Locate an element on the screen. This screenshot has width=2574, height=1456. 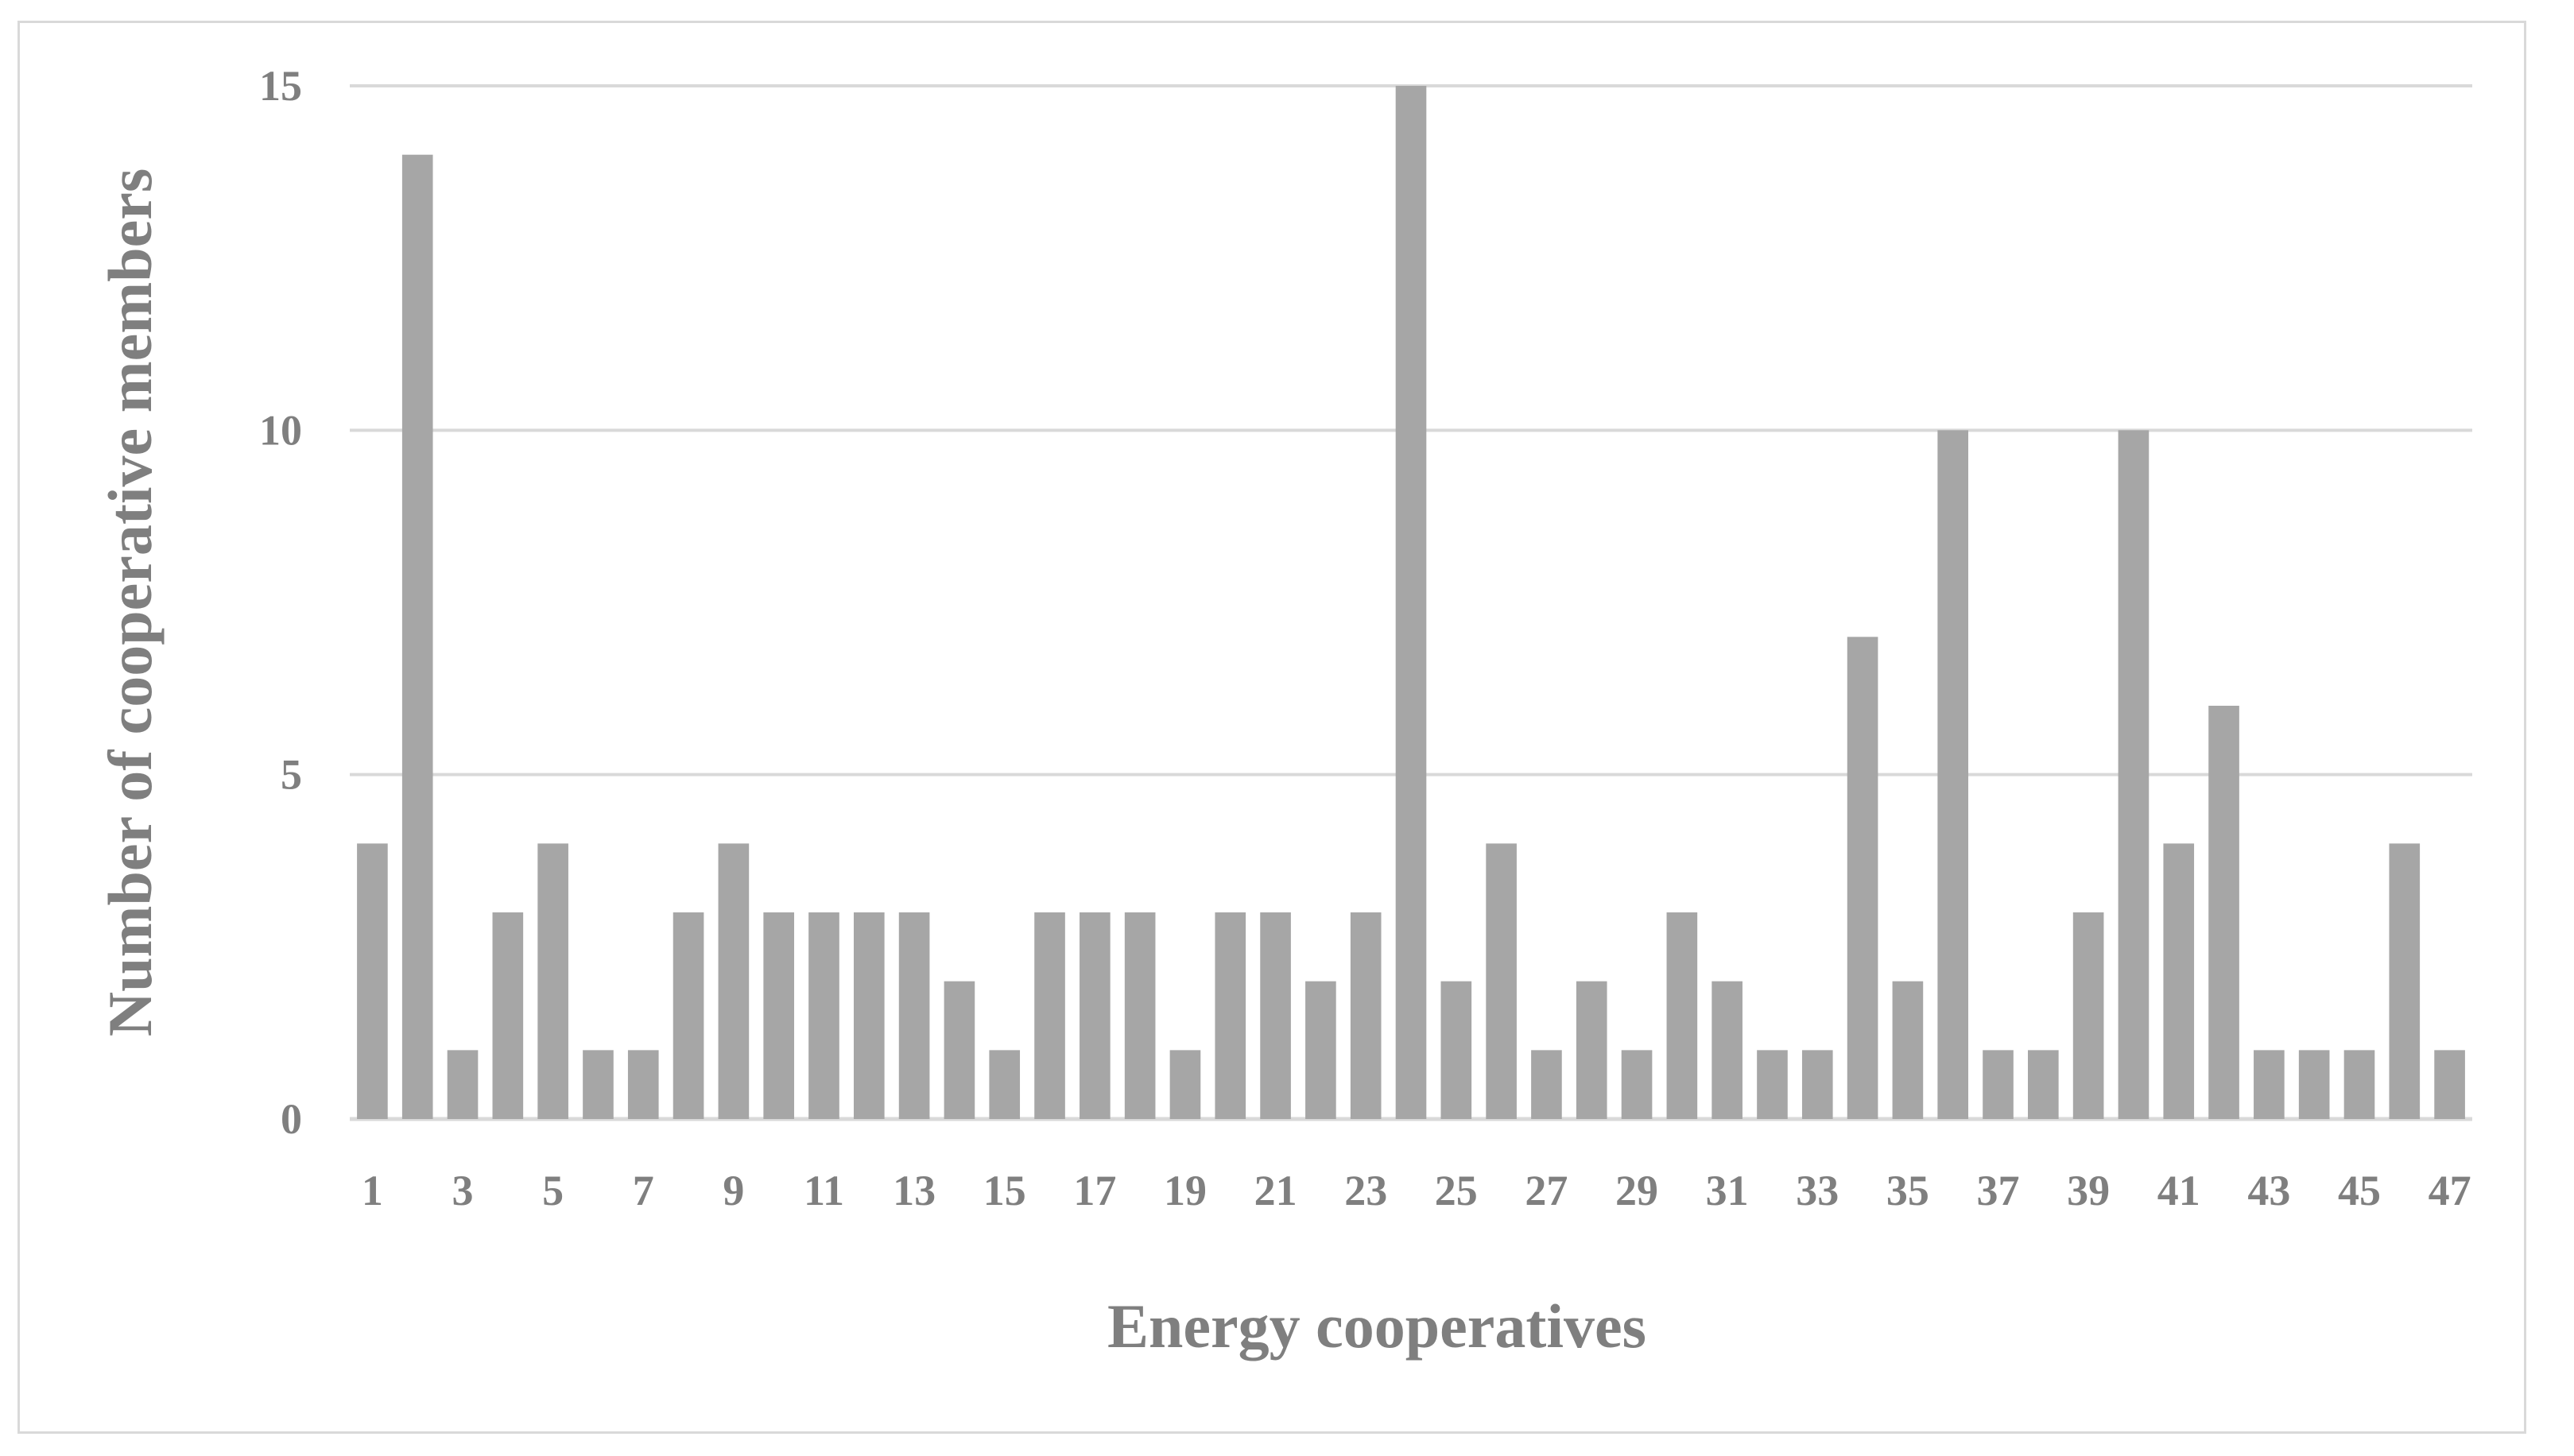
y-tick-label: 0 is located at coordinates (292, 1119).